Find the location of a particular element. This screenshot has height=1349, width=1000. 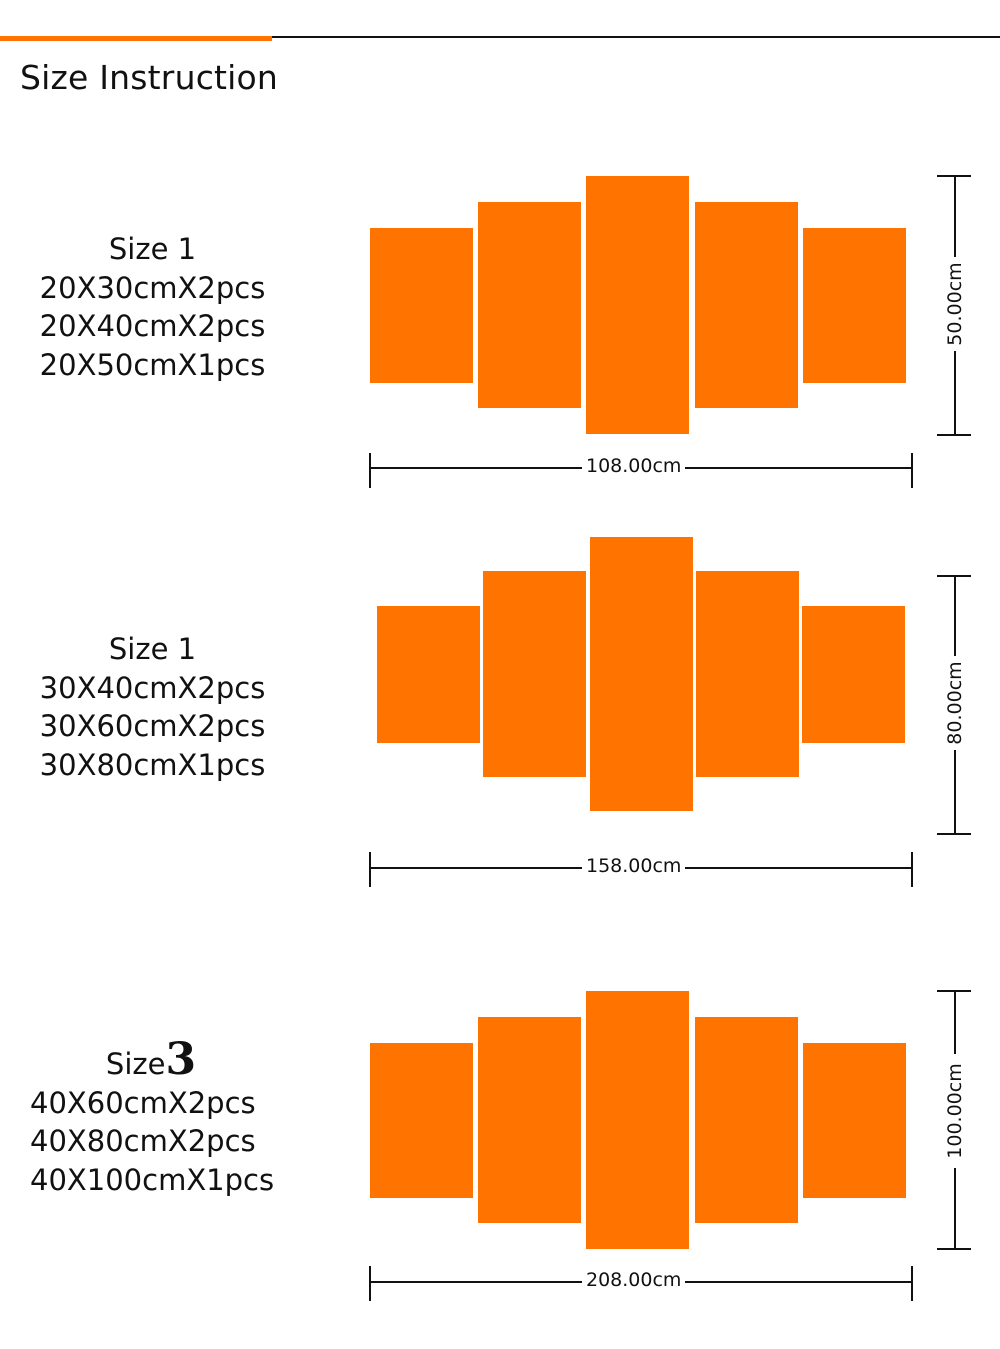

size-line: 40X60cmX2pcs is located at coordinates (143, 1102).